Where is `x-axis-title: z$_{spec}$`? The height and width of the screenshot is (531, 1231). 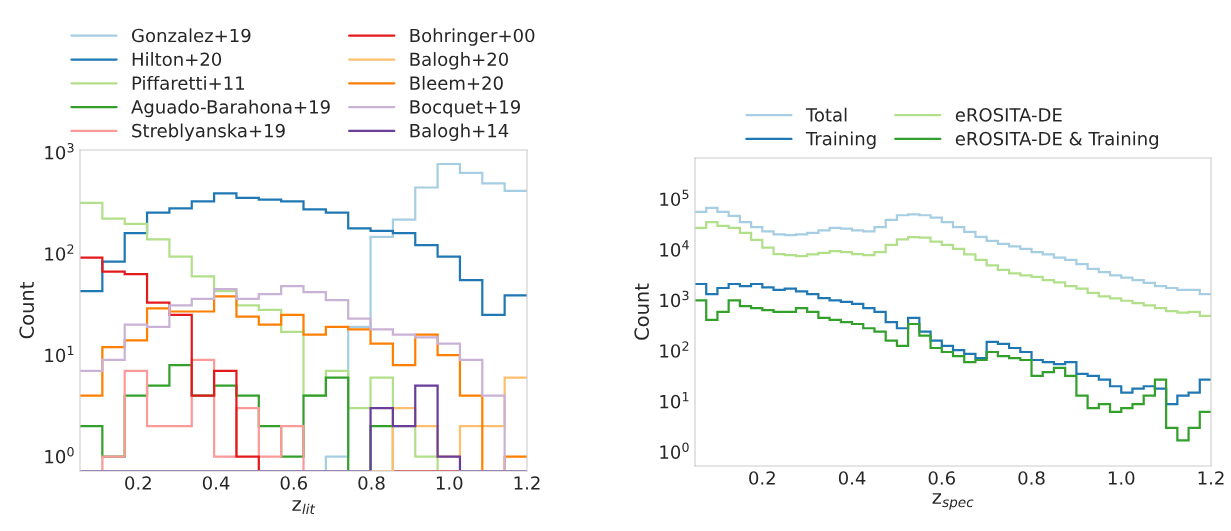
x-axis-title: z$_{spec}$ is located at coordinates (953, 501).